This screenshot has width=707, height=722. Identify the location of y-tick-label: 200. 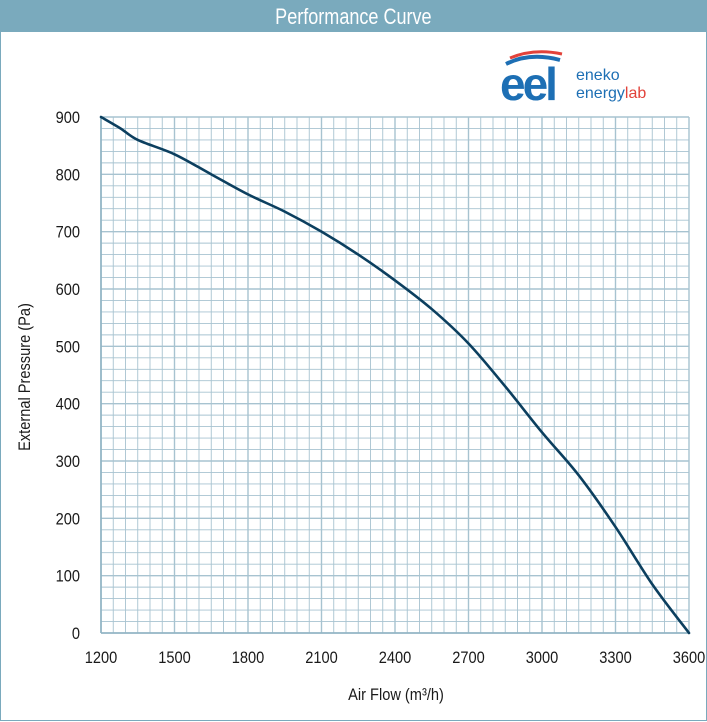
(68, 519).